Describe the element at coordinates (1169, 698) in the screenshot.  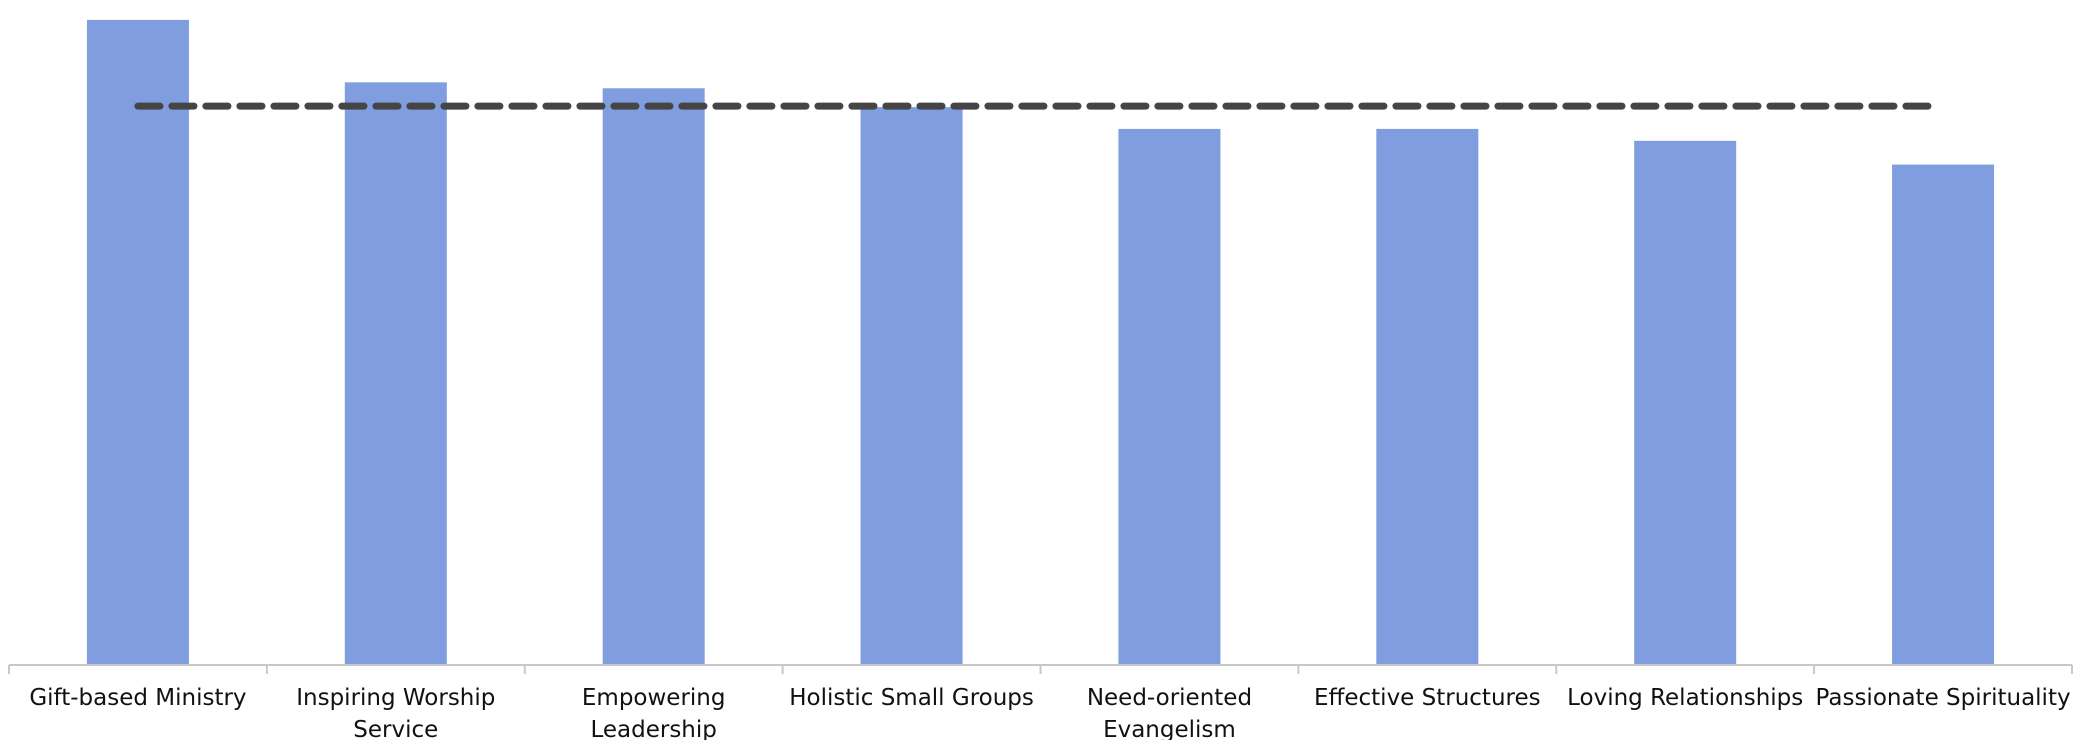
I see `x-tick-label: Need-oriented` at that location.